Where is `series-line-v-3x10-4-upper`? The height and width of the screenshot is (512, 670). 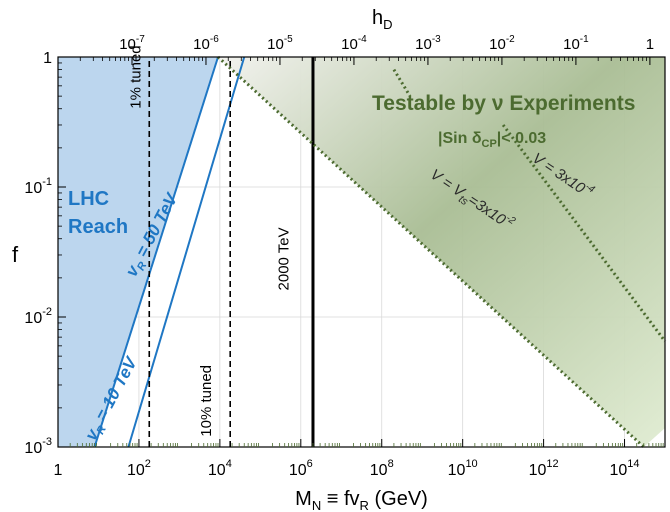 series-line-v-3x10-4-upper is located at coordinates (402, 82).